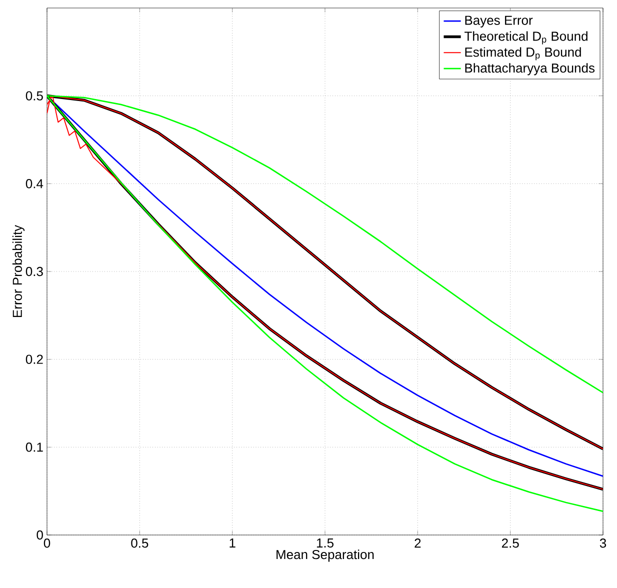 This screenshot has height=588, width=617. Describe the element at coordinates (530, 69) in the screenshot. I see `legend-label: Bhattacharyya Bounds` at that location.